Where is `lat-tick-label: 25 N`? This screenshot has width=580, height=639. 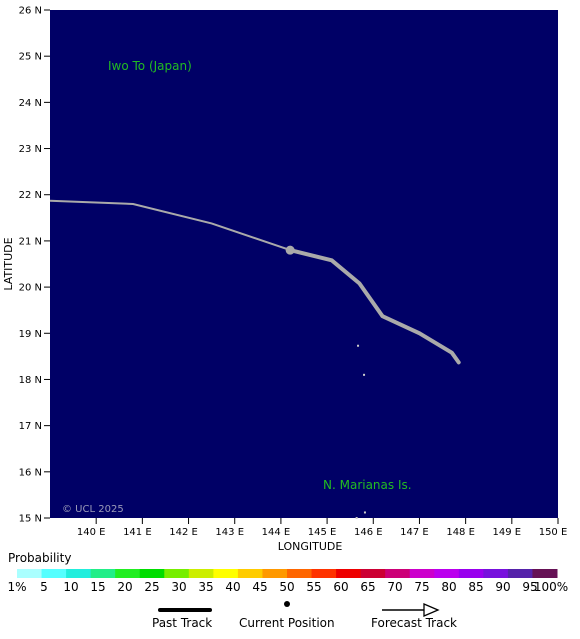
lat-tick-label: 25 N is located at coordinates (30, 57).